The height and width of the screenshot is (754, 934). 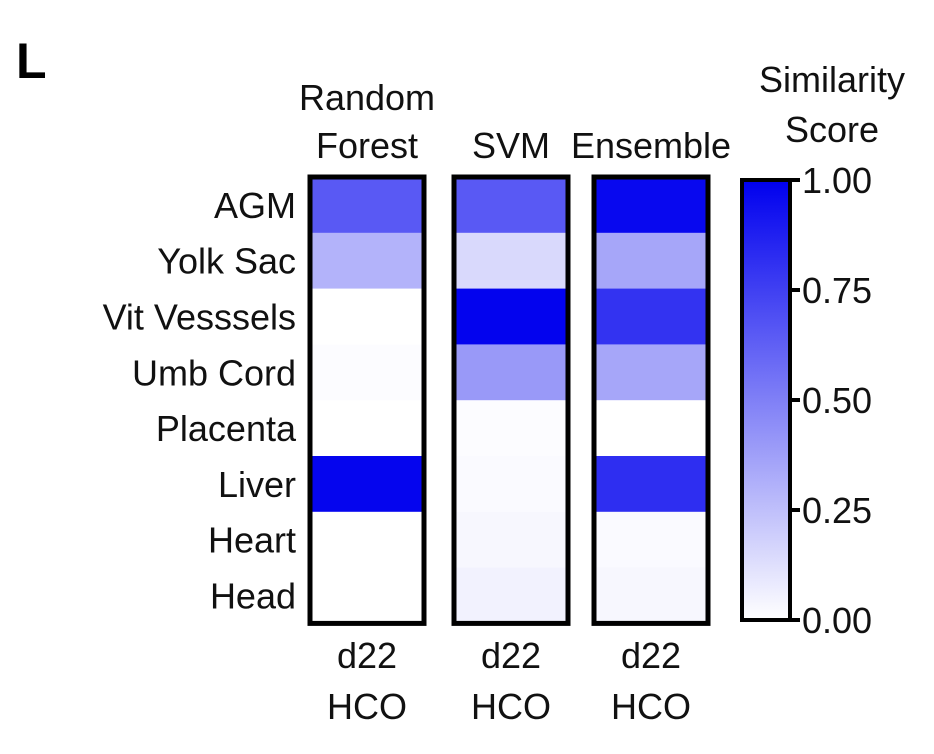 I want to click on colorbar-title: Similarity, so click(x=832, y=79).